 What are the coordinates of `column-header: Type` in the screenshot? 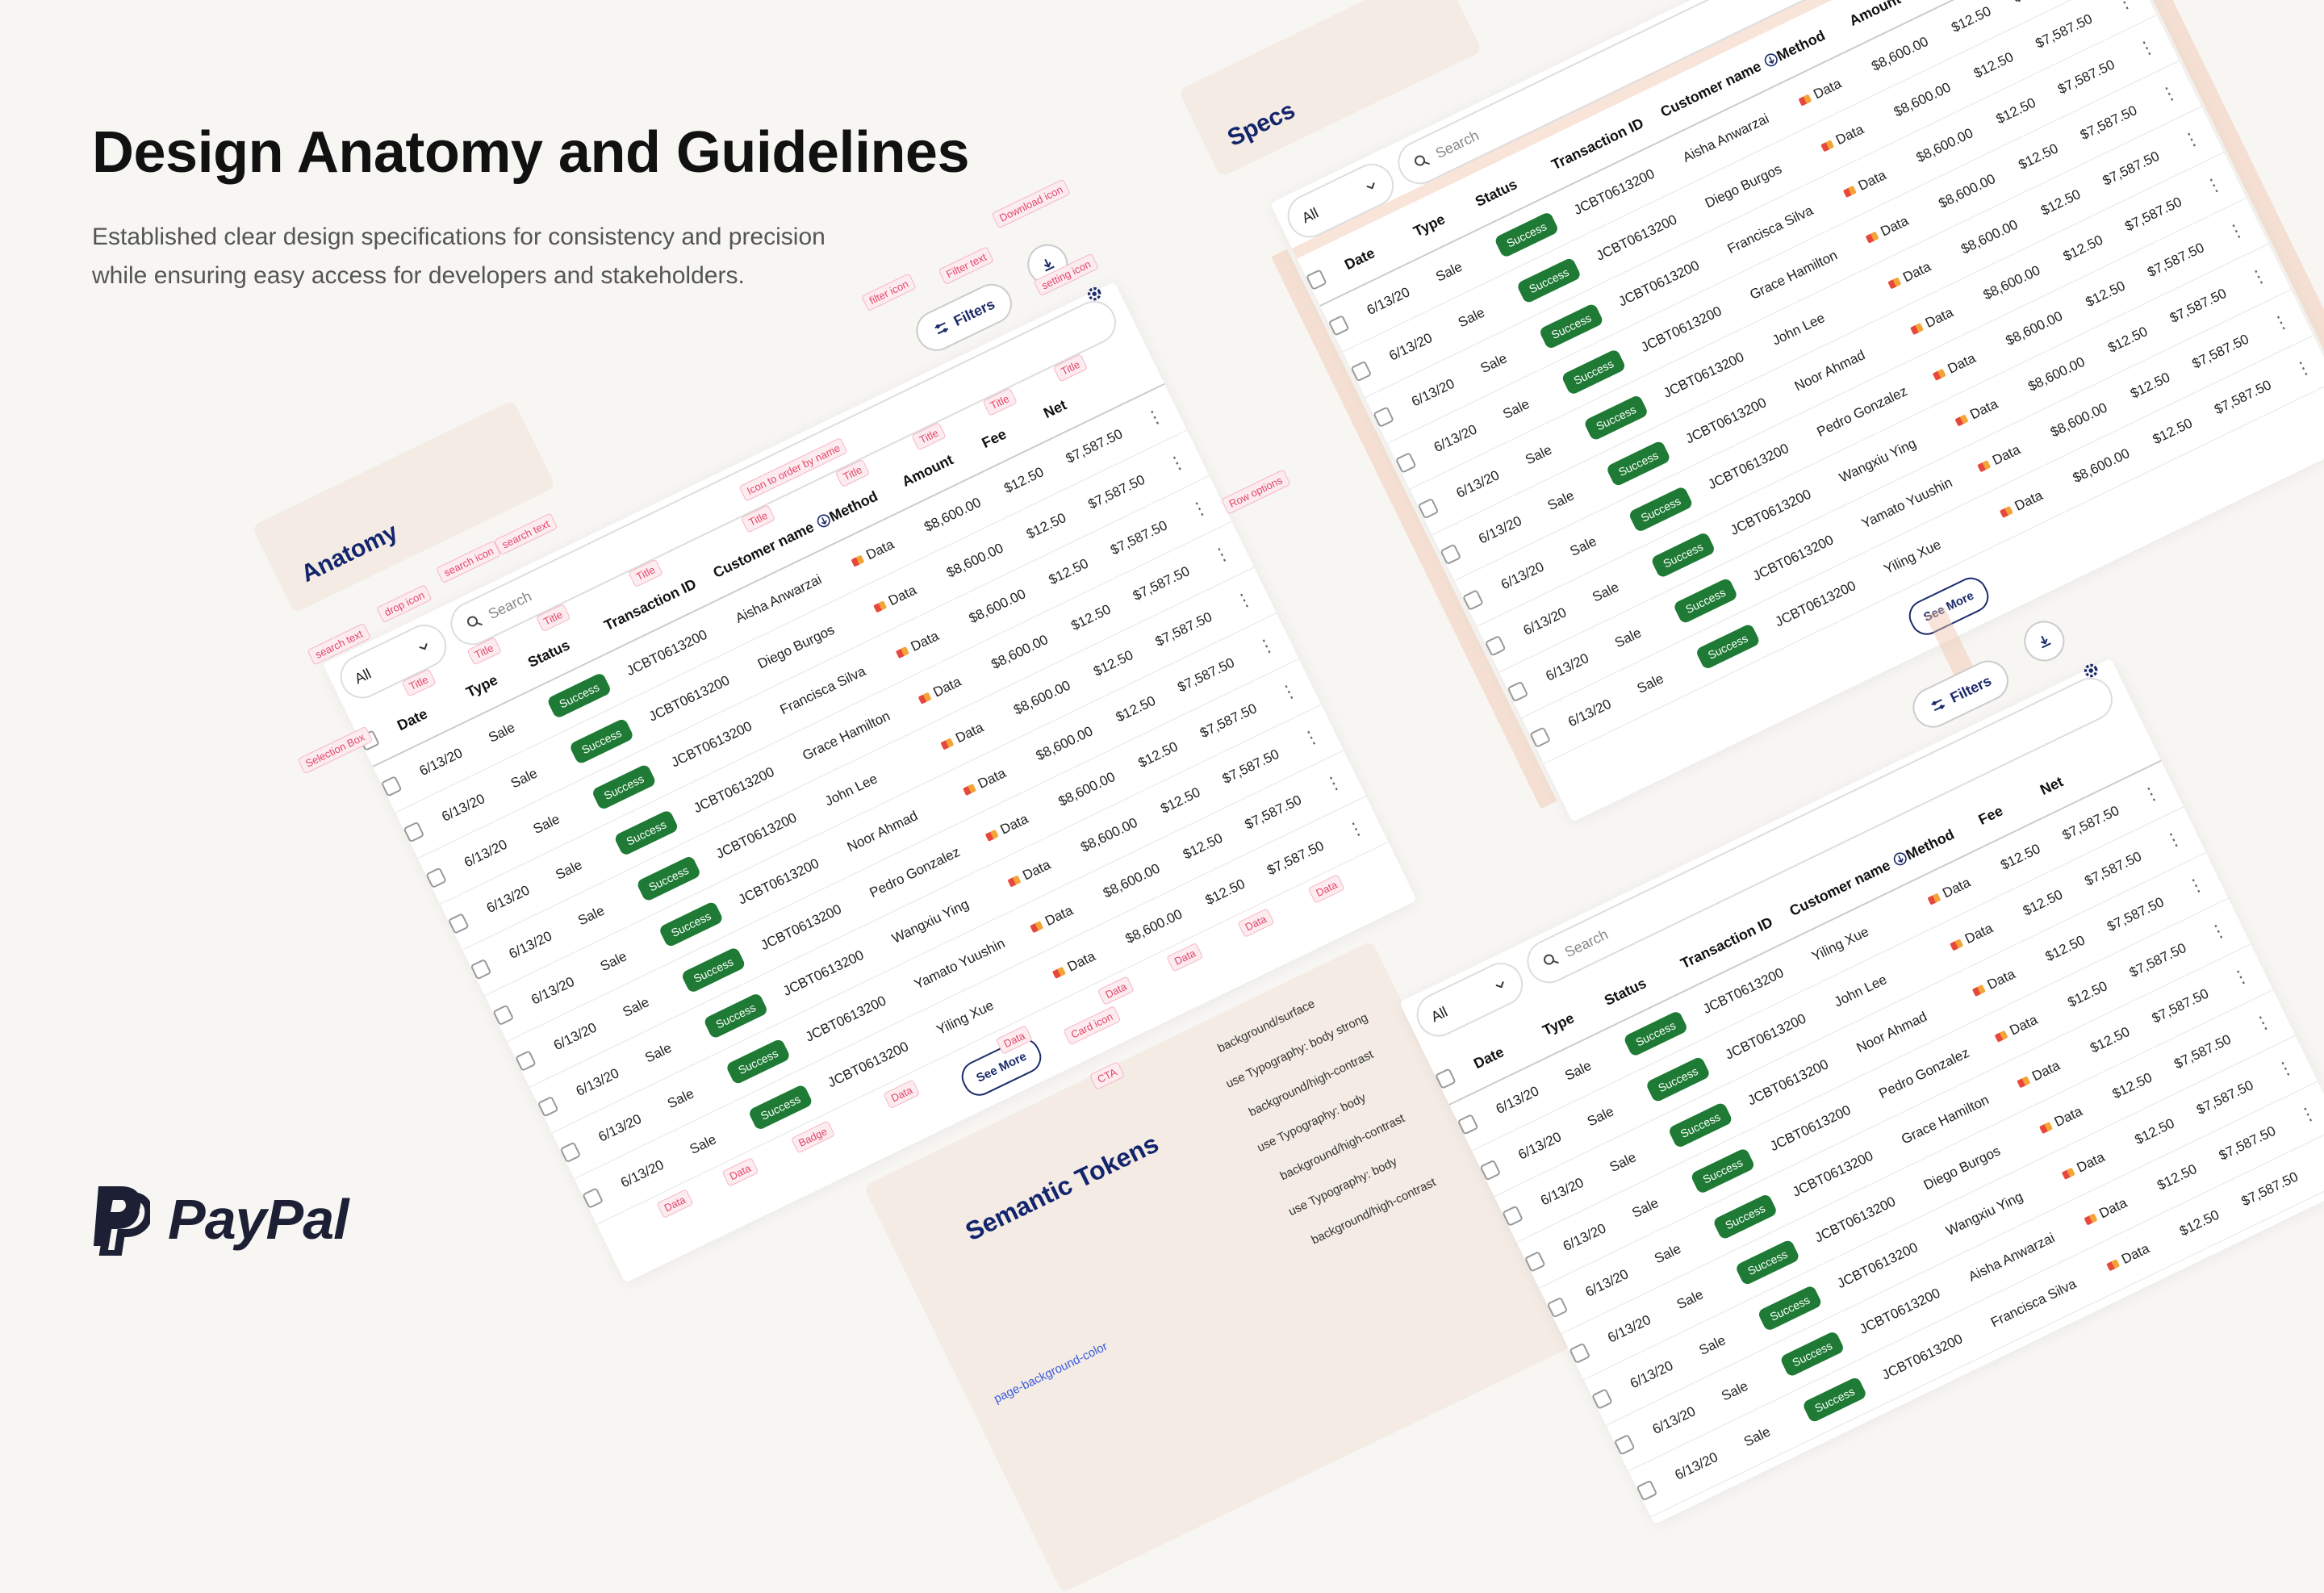 It's located at (1446, 217).